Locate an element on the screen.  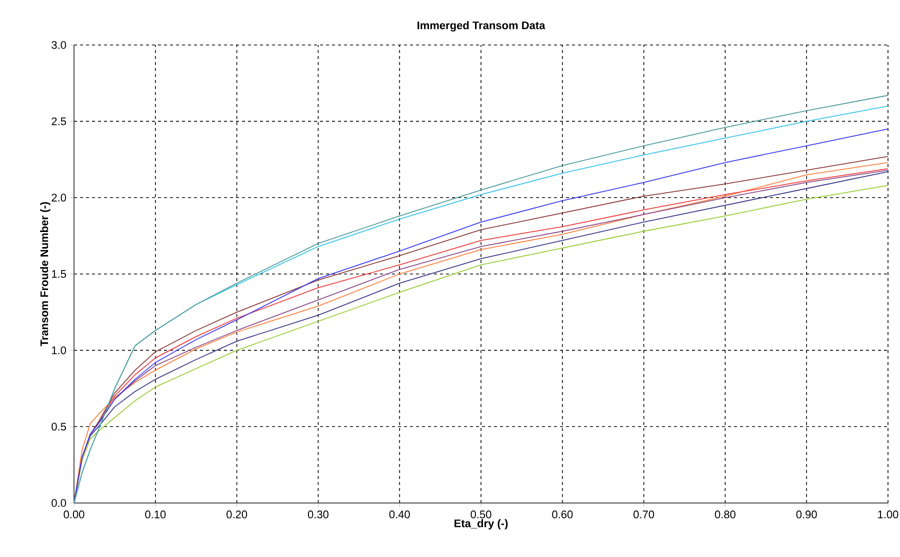
x-tick-label: 0.90 is located at coordinates (806, 514).